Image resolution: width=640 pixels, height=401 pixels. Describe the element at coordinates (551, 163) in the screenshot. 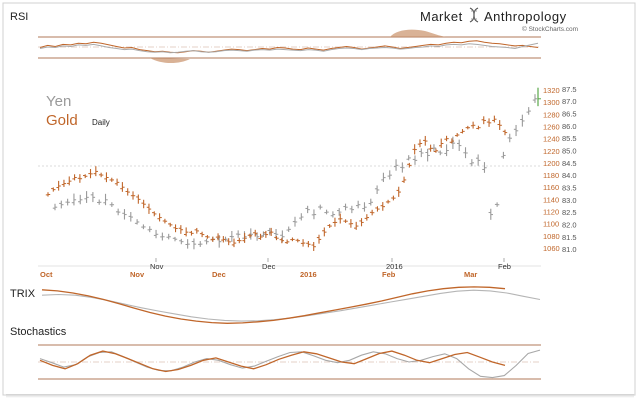

I see `gold-tick-label: 1200` at that location.